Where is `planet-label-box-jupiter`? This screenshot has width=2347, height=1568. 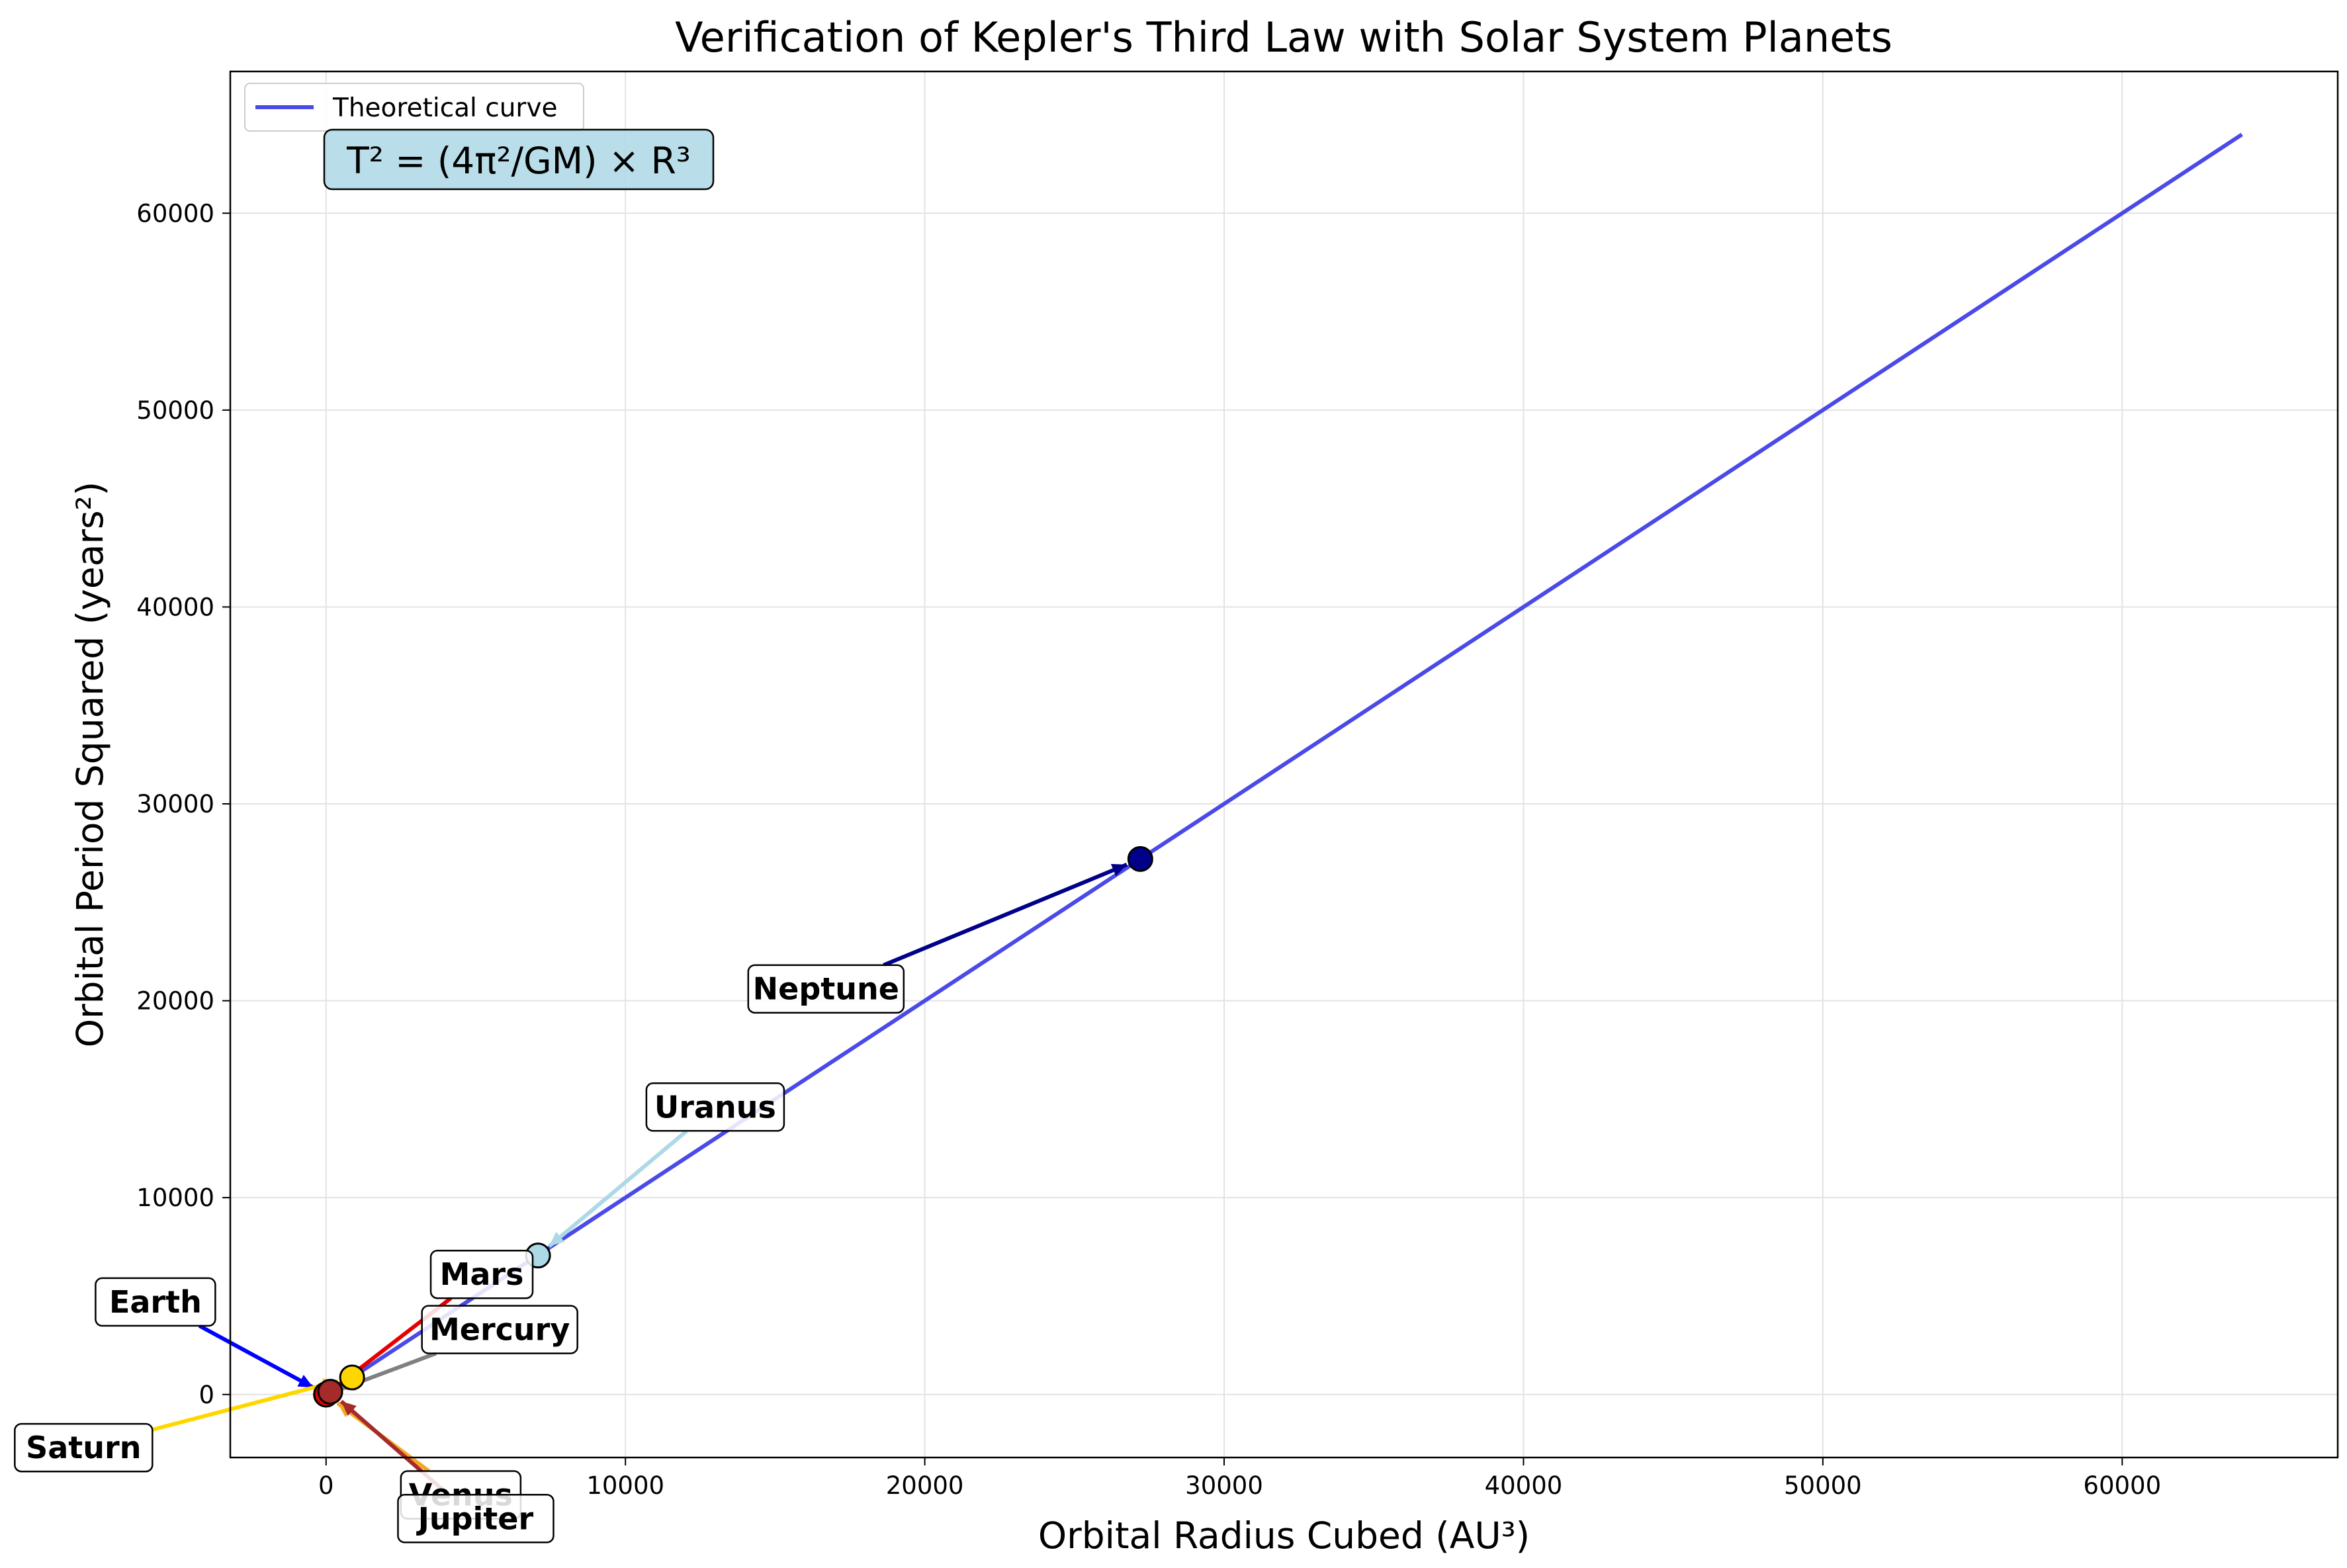 planet-label-box-jupiter is located at coordinates (475, 1519).